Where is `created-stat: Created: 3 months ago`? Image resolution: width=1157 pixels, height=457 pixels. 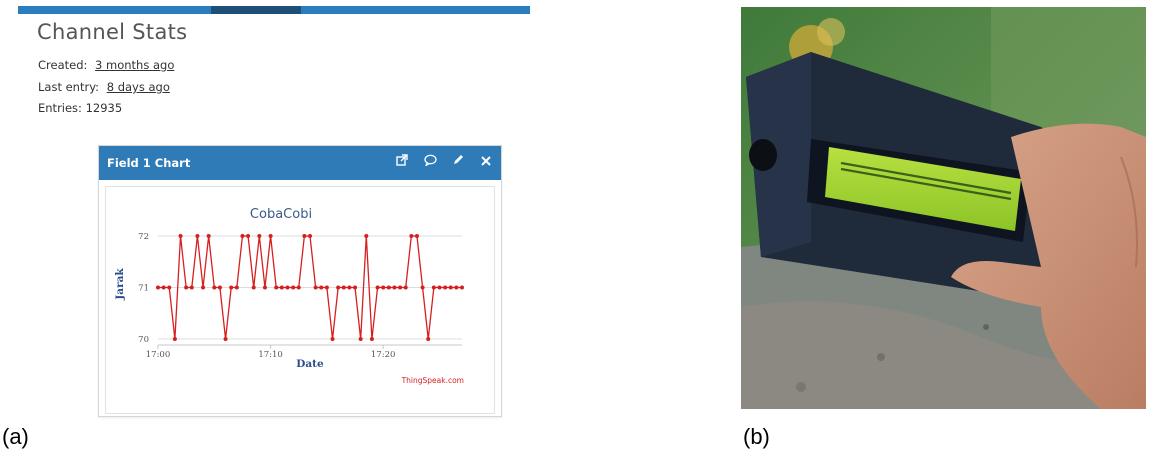
created-stat: Created: 3 months ago is located at coordinates (106, 65).